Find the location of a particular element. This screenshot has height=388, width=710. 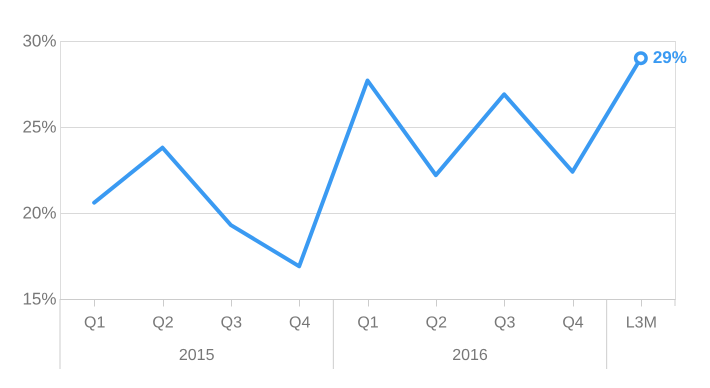

y-tick-label: 30% is located at coordinates (39, 41).